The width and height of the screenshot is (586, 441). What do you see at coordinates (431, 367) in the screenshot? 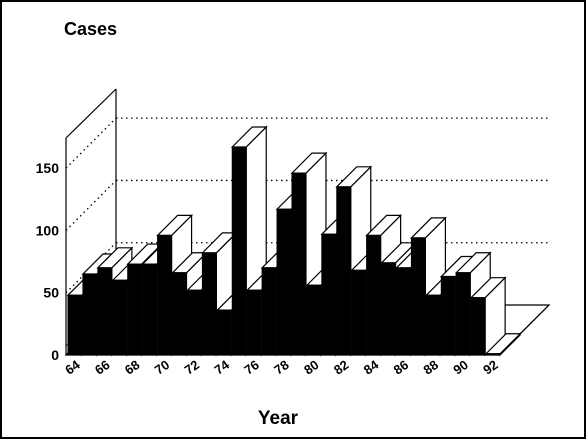
I see `x-tick-label: 88` at bounding box center [431, 367].